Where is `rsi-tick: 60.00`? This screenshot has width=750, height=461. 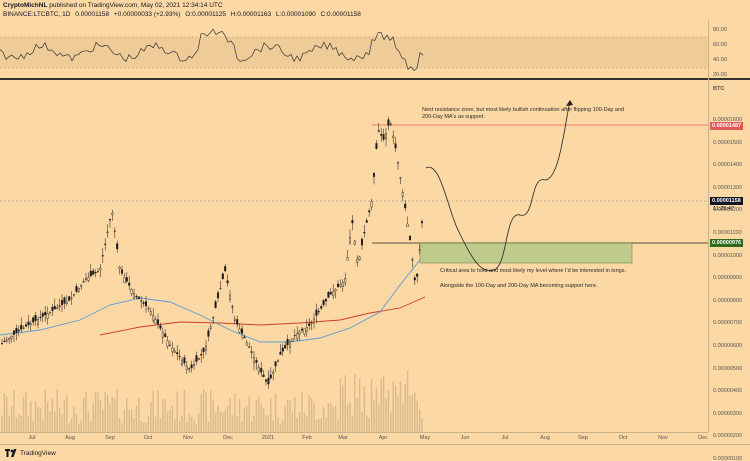
rsi-tick: 60.00 is located at coordinates (720, 45).